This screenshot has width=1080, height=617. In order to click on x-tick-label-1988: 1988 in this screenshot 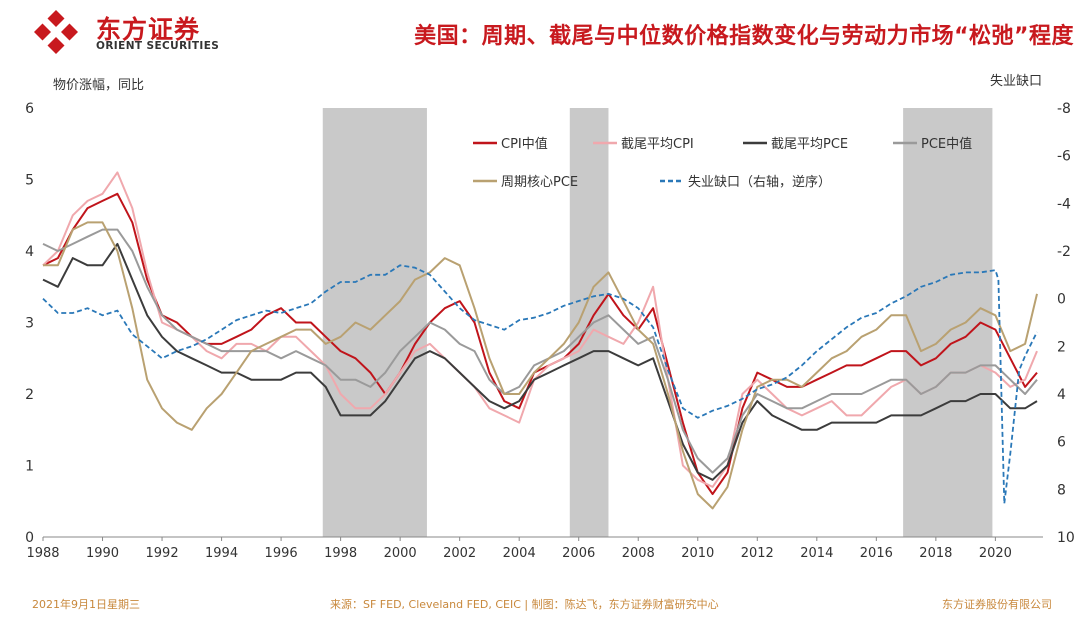, I will do `click(42, 553)`.